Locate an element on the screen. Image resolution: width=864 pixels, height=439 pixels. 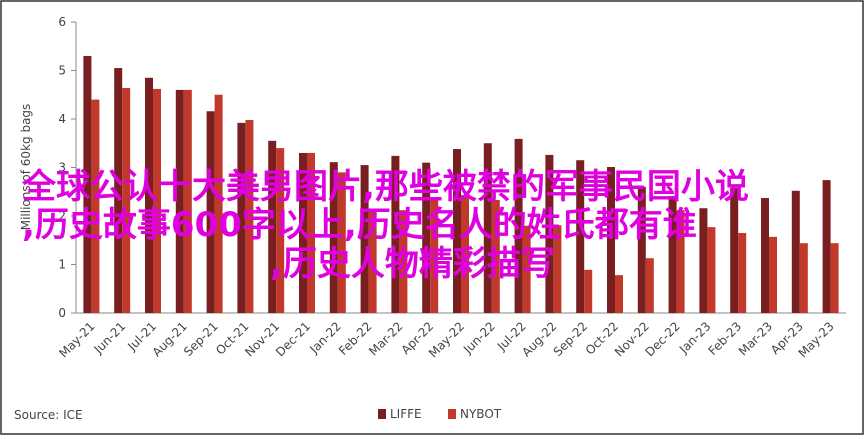
y-tick-label: 6 is located at coordinates (62, 22).